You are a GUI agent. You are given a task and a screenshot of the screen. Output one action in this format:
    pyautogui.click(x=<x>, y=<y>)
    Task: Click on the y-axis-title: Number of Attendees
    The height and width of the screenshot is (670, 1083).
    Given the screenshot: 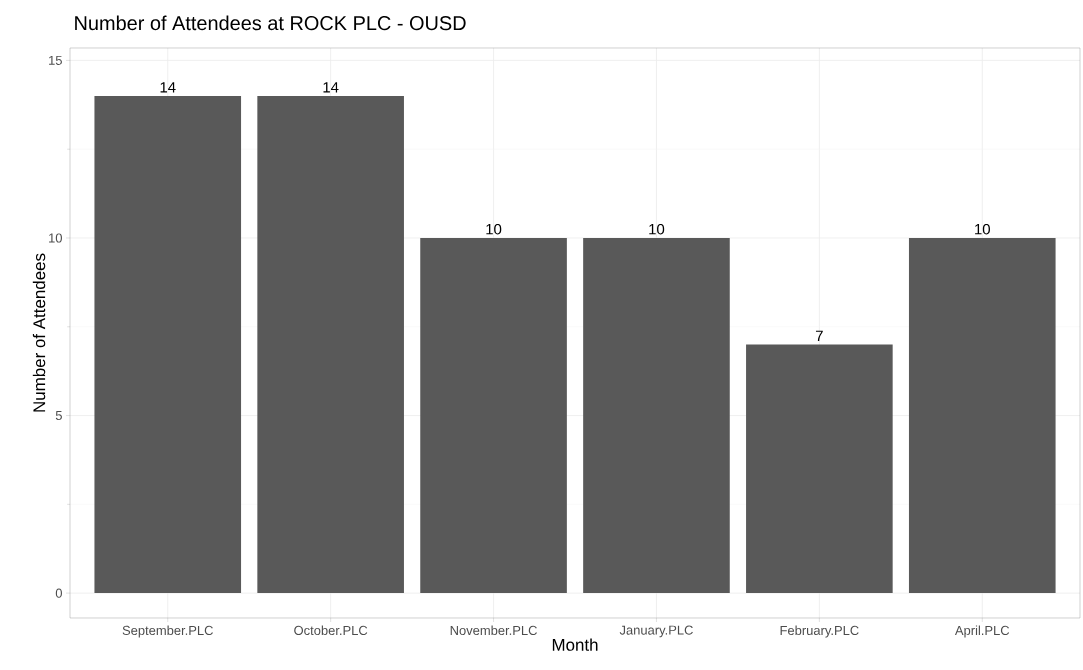 What is the action you would take?
    pyautogui.click(x=39, y=332)
    